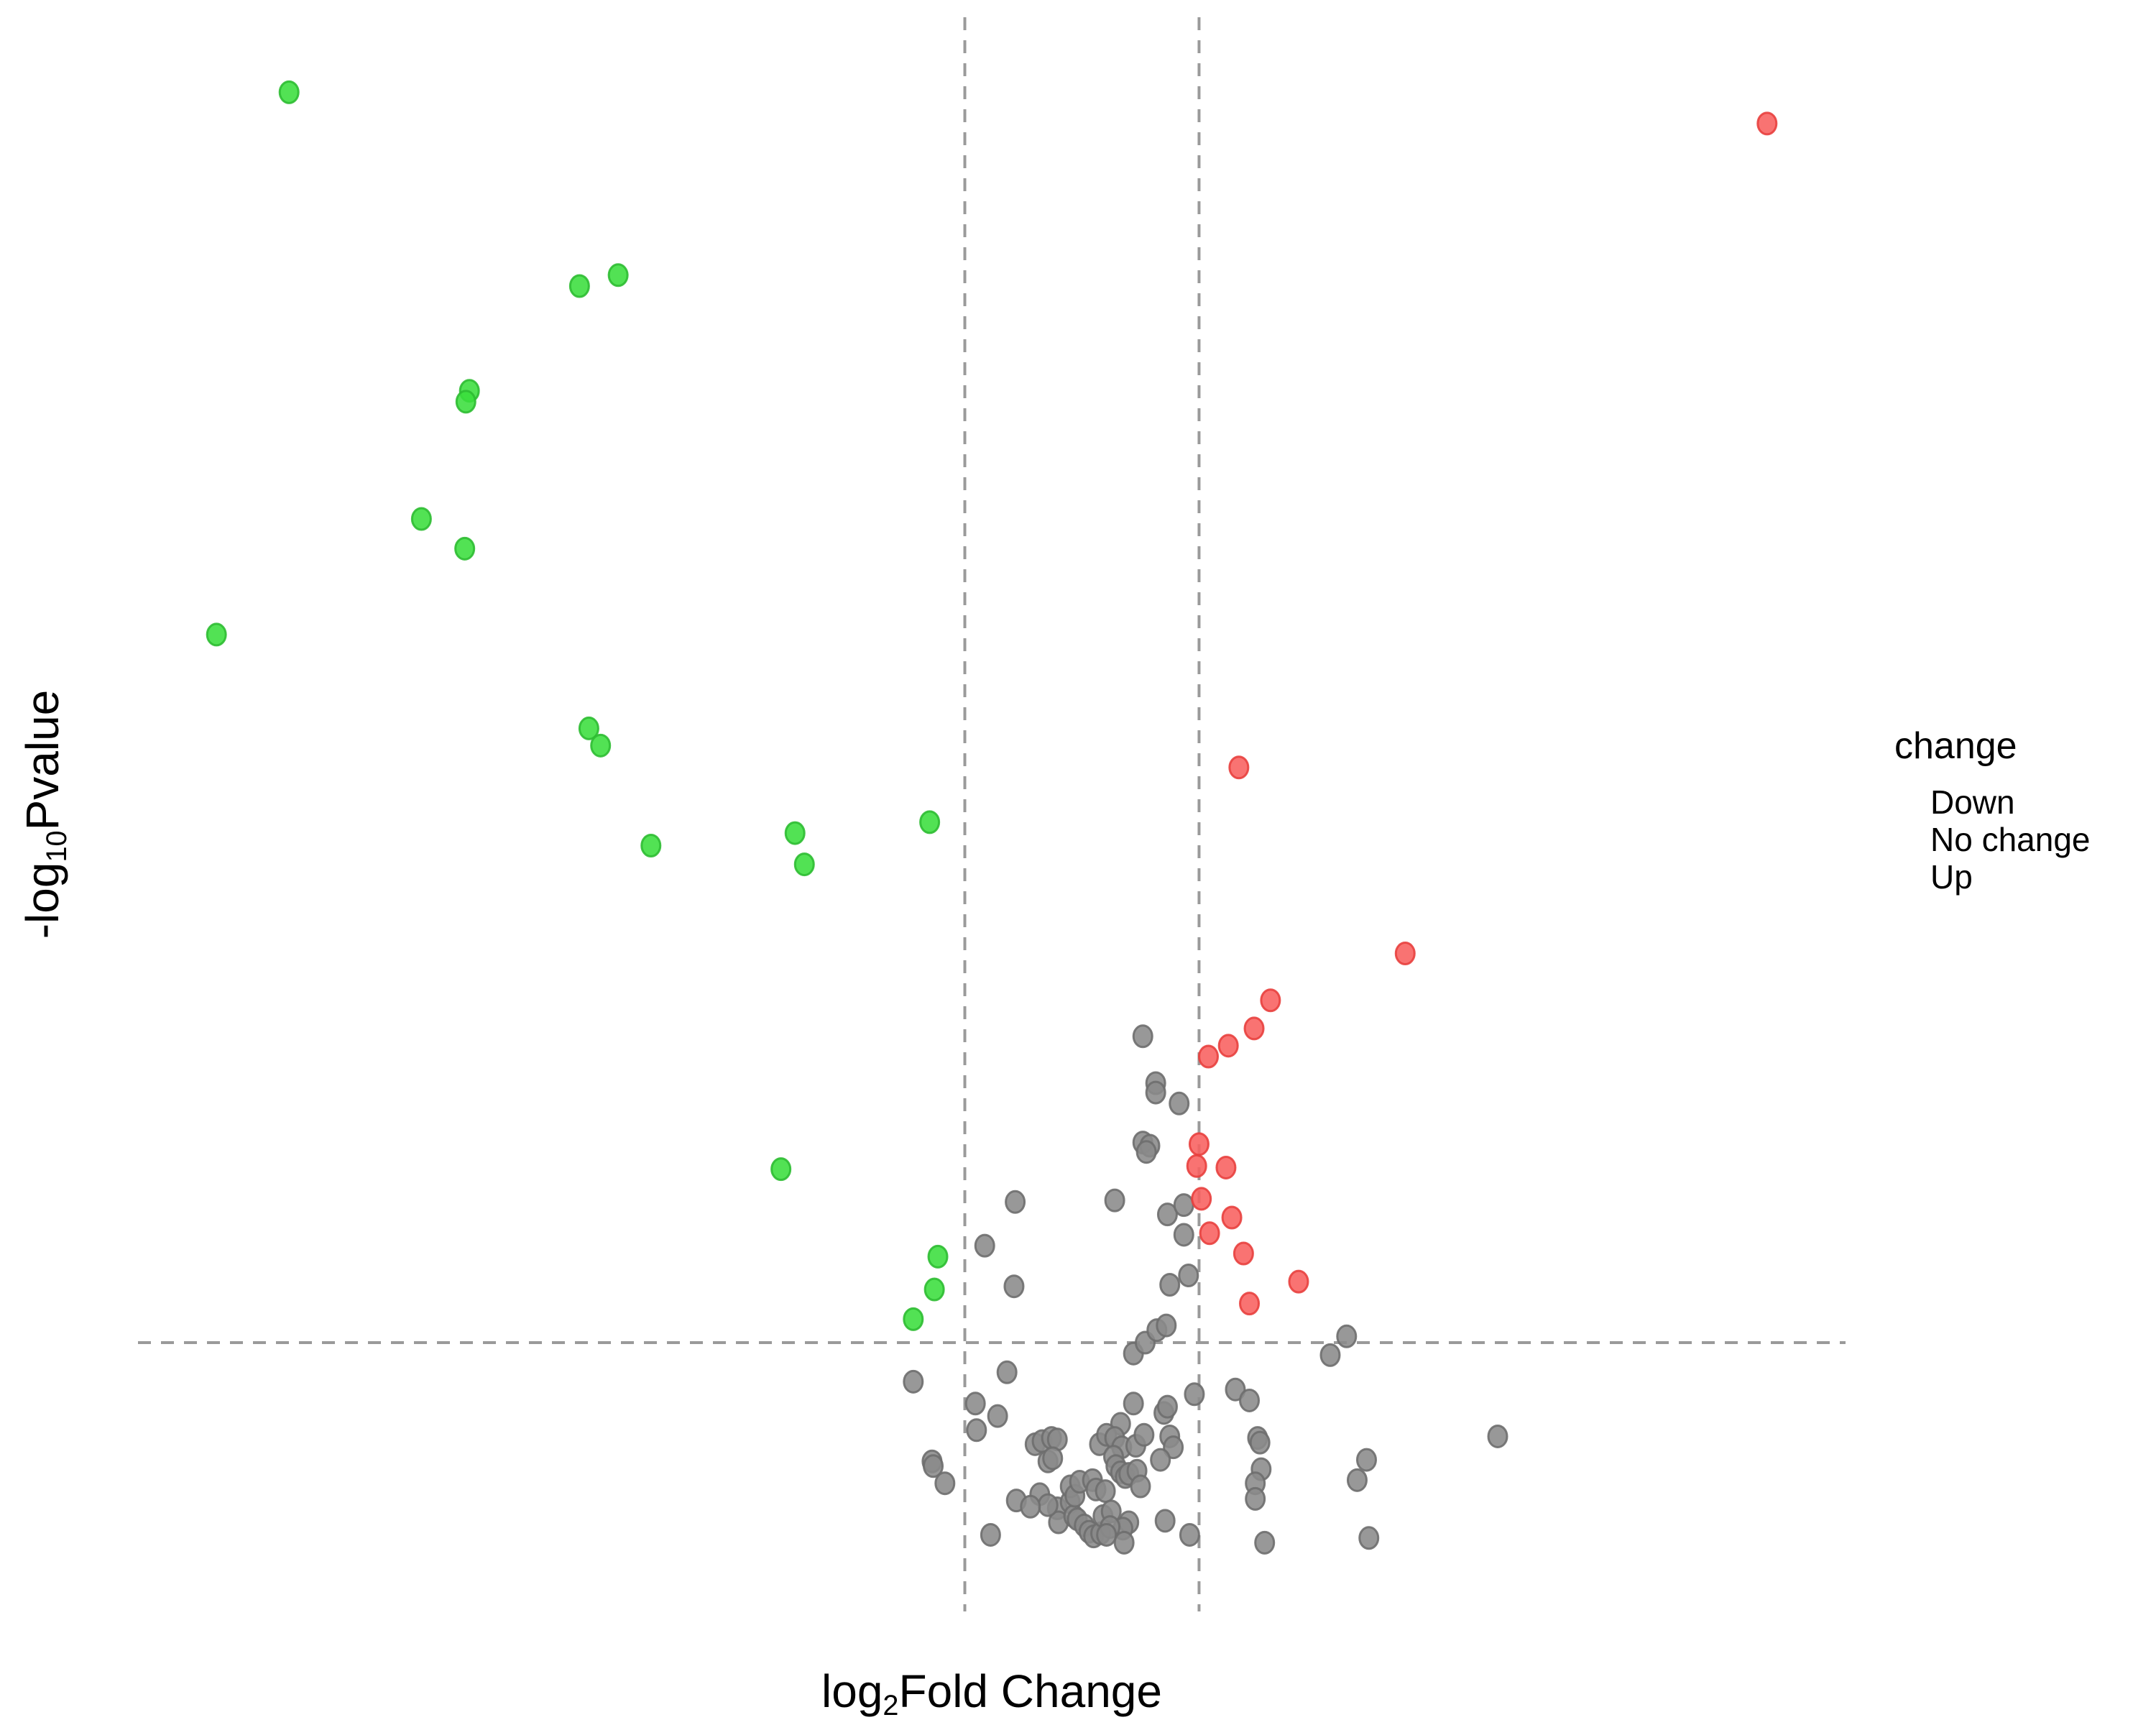  I want to click on legend-item-down: Down, so click(1992, 802).